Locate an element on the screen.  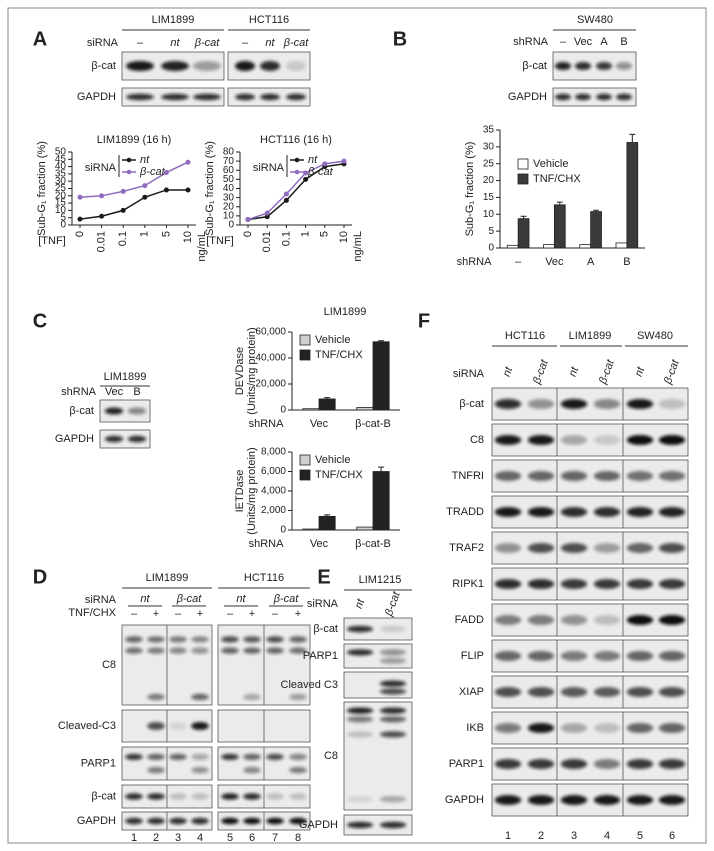
legend-swatch is located at coordinates (305, 355).